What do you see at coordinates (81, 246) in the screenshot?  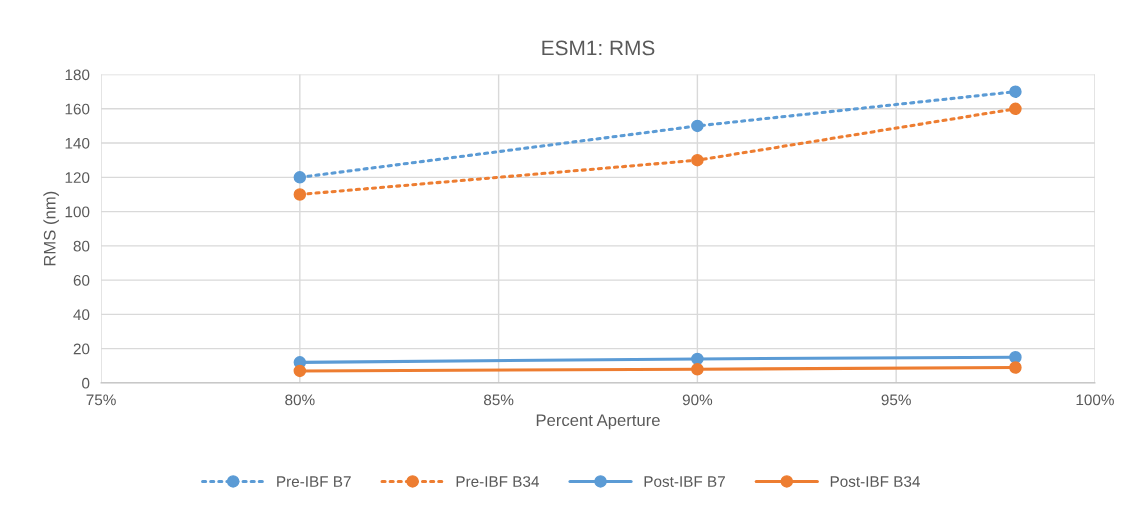 I see `y-tick-label: 80` at bounding box center [81, 246].